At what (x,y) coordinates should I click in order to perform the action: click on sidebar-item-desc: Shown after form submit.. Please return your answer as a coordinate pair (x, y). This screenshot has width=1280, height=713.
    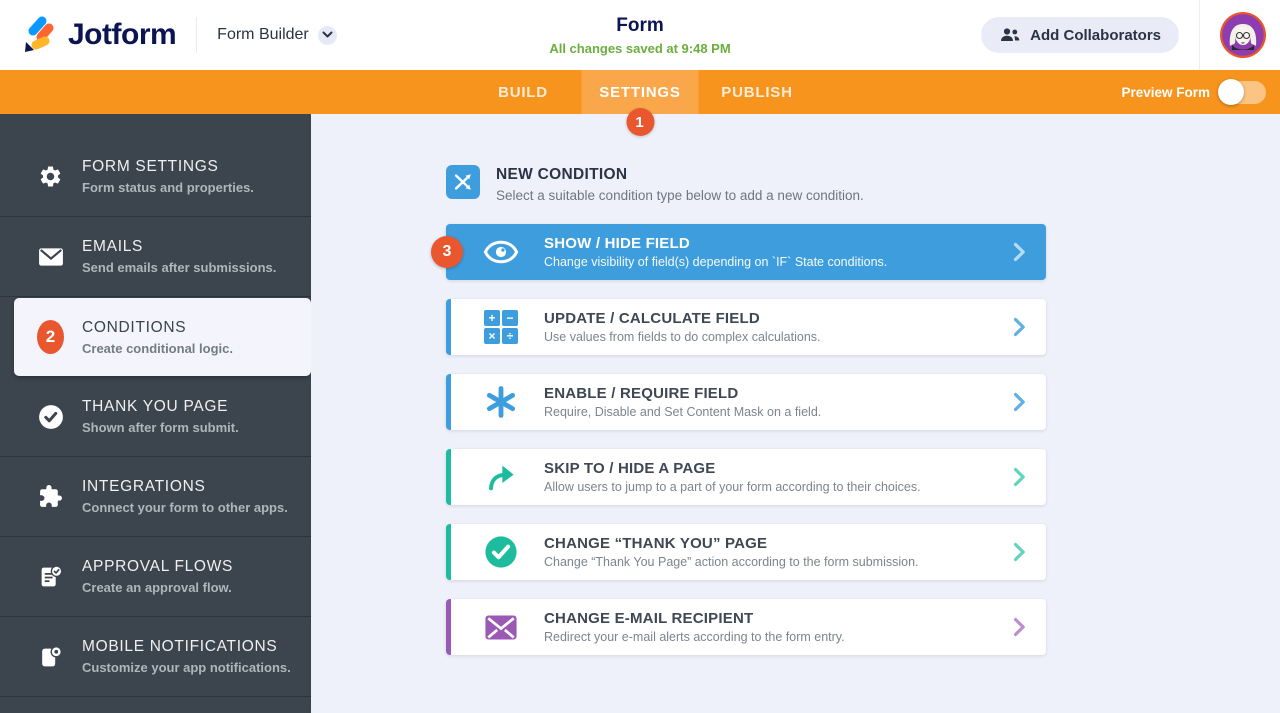
    Looking at the image, I should click on (160, 427).